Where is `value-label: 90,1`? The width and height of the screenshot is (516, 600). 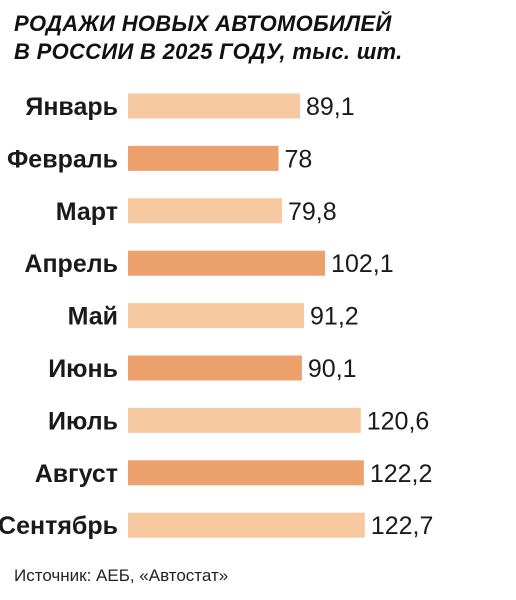 value-label: 90,1 is located at coordinates (332, 369).